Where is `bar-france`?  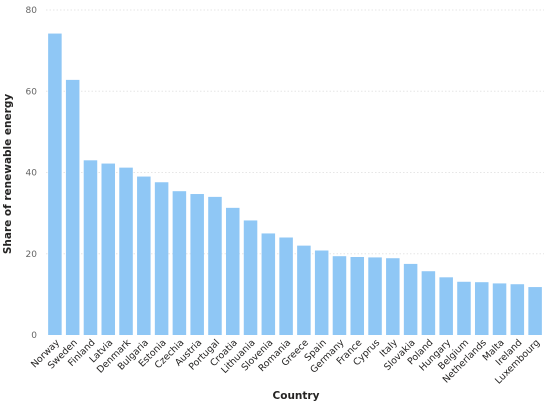
bar-france is located at coordinates (357, 296).